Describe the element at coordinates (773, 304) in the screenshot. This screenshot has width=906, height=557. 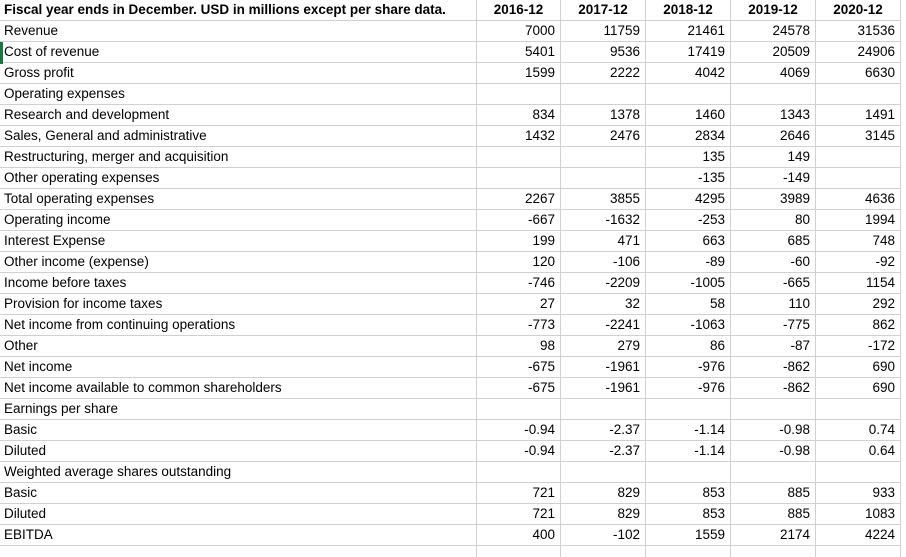
I see `value-cell: 110` at that location.